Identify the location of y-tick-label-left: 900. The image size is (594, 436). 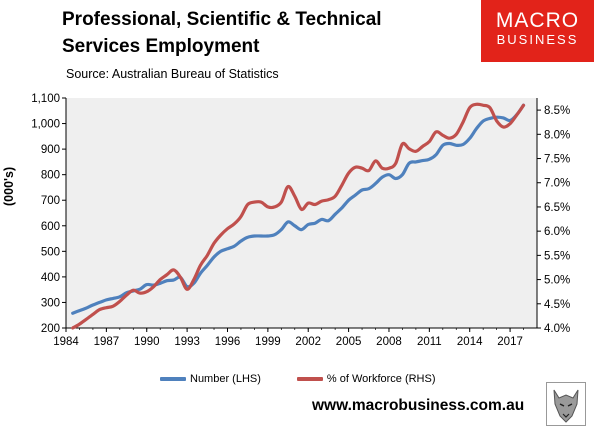
(50, 150).